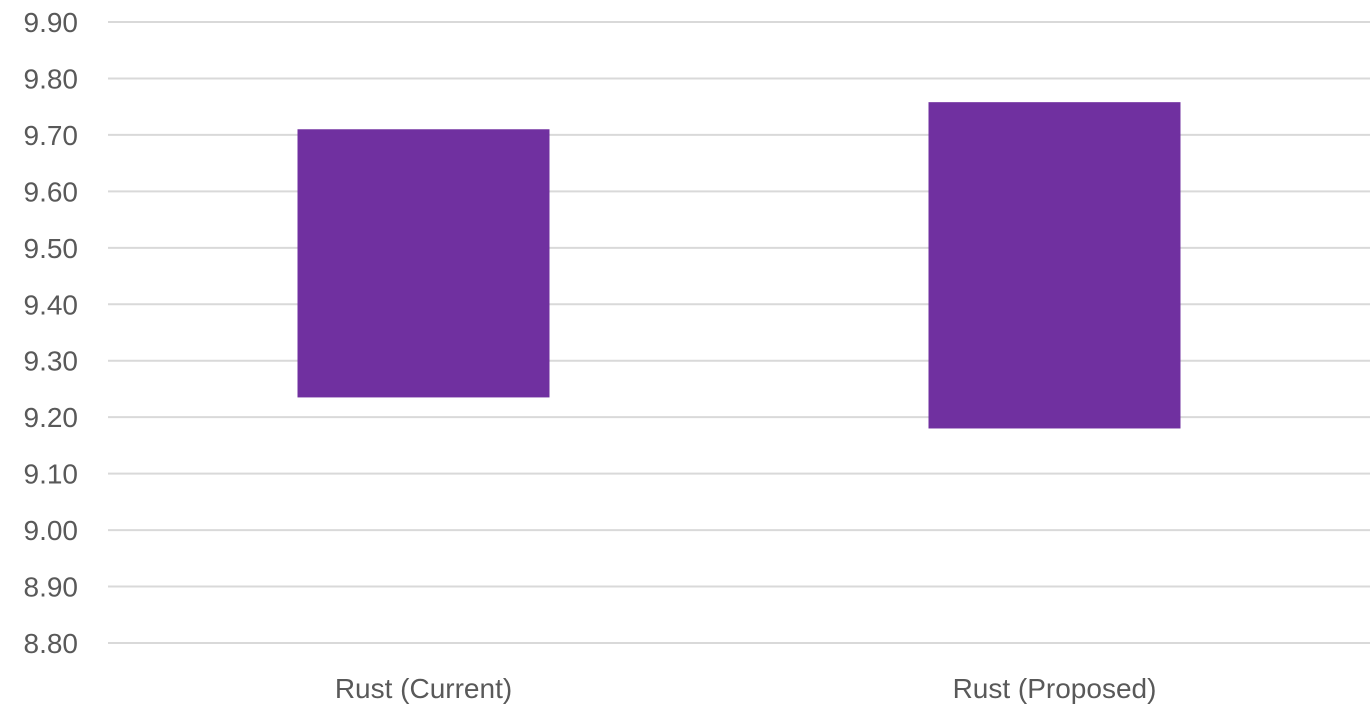 The height and width of the screenshot is (709, 1370). I want to click on x-category-label: Rust (Proposed), so click(1055, 688).